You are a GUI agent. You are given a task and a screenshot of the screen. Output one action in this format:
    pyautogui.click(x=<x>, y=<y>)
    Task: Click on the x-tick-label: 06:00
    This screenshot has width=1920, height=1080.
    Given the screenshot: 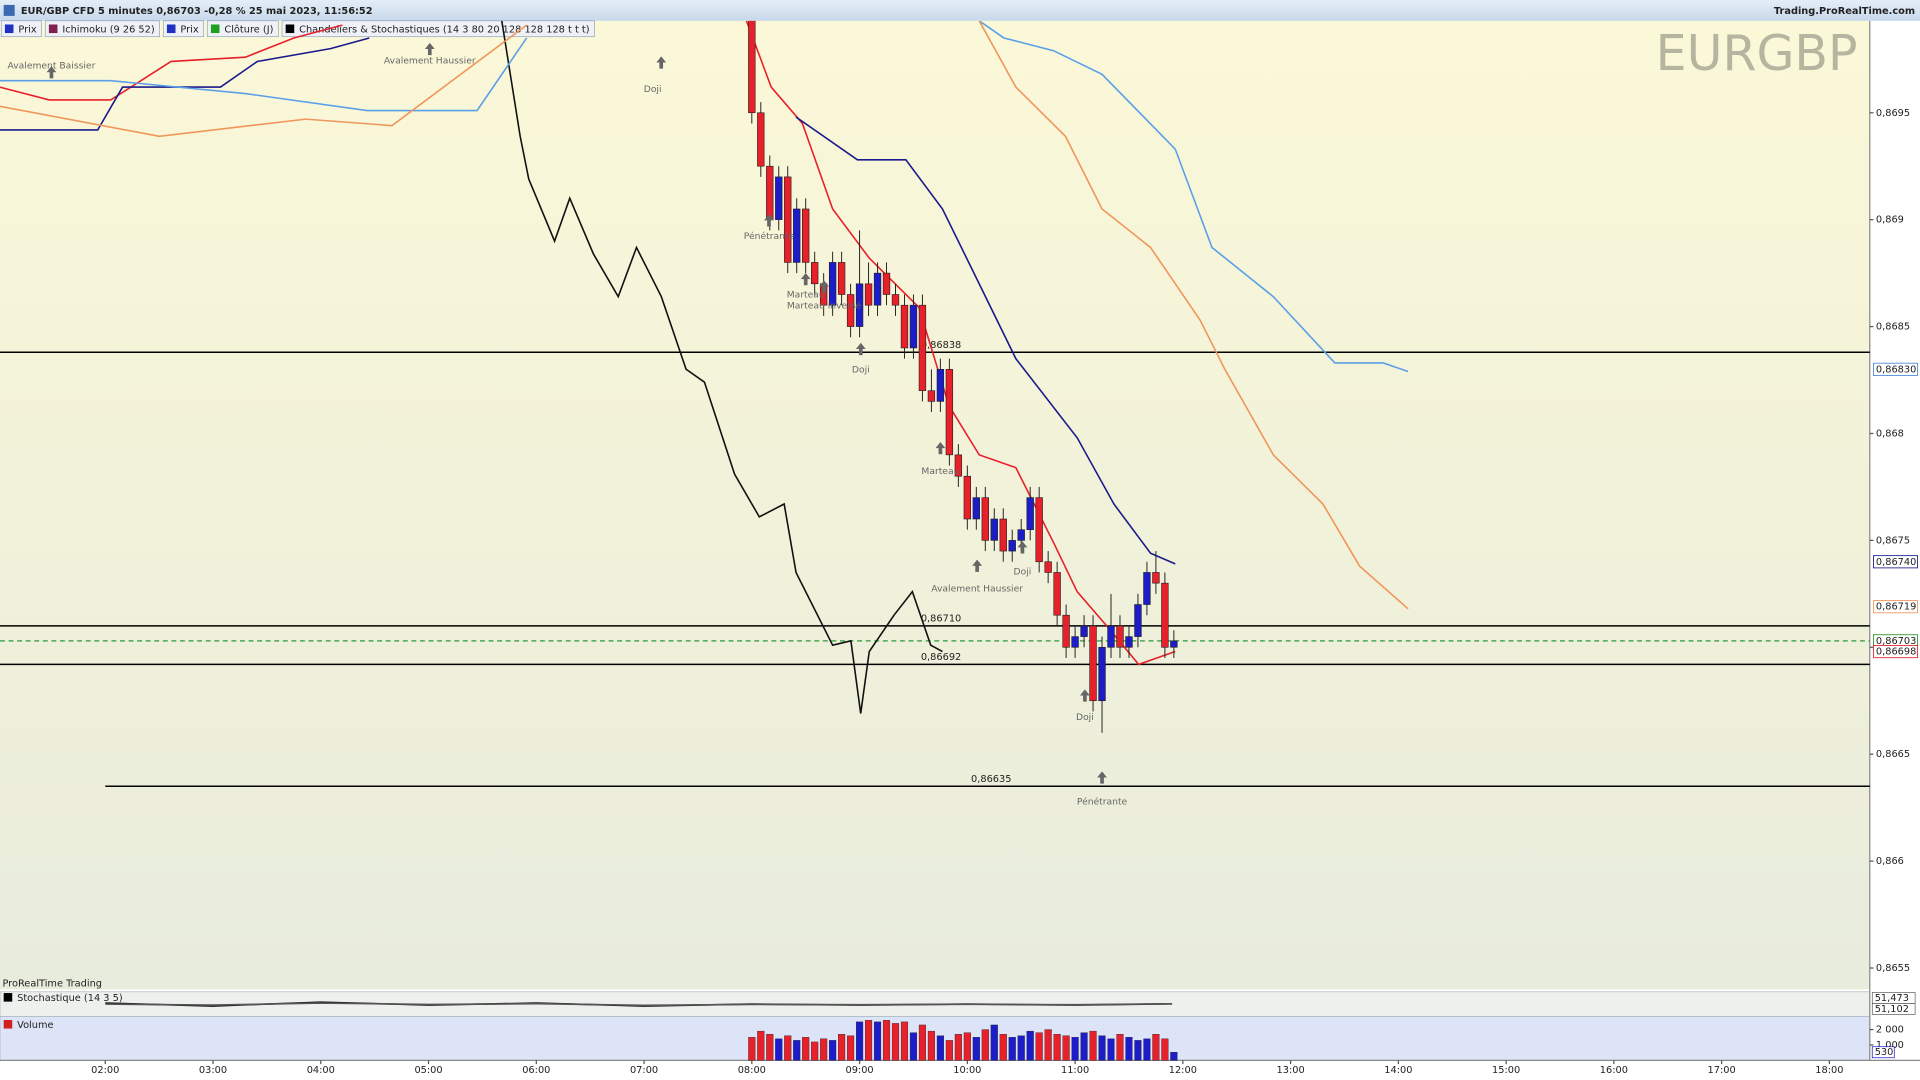 What is the action you would take?
    pyautogui.click(x=536, y=1070)
    